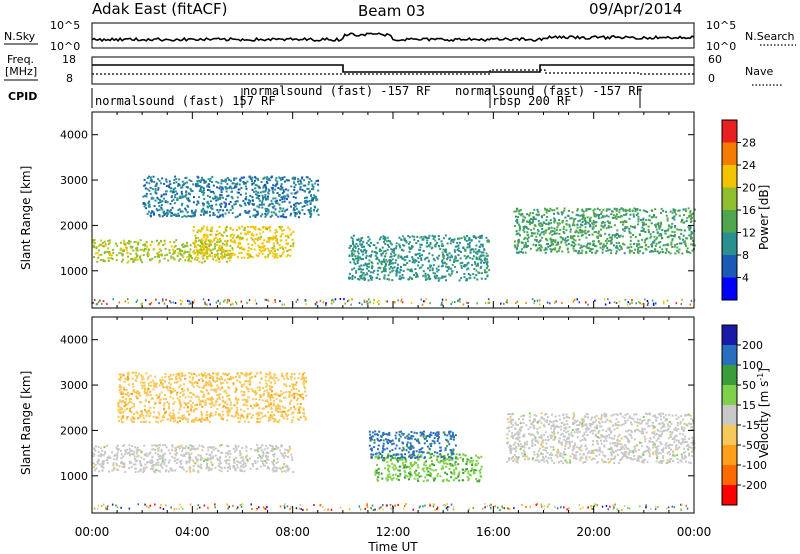 The image size is (800, 554). I want to click on power-colorbar-swatch, so click(729, 288).